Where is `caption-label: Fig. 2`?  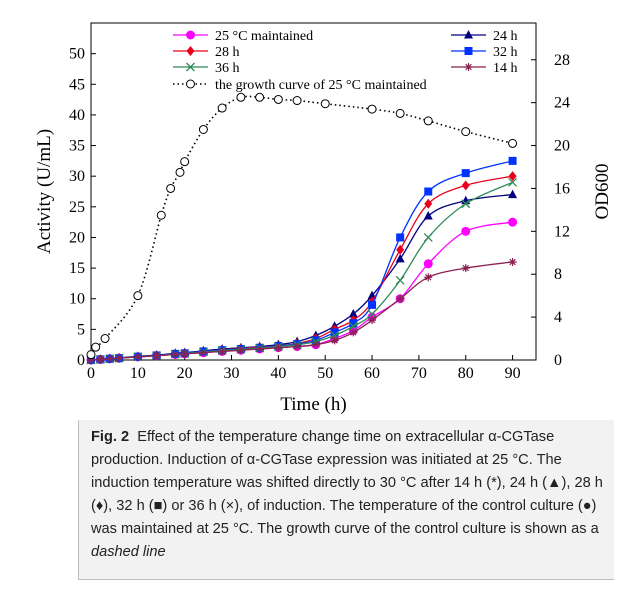
caption-label: Fig. 2 is located at coordinates (110, 437).